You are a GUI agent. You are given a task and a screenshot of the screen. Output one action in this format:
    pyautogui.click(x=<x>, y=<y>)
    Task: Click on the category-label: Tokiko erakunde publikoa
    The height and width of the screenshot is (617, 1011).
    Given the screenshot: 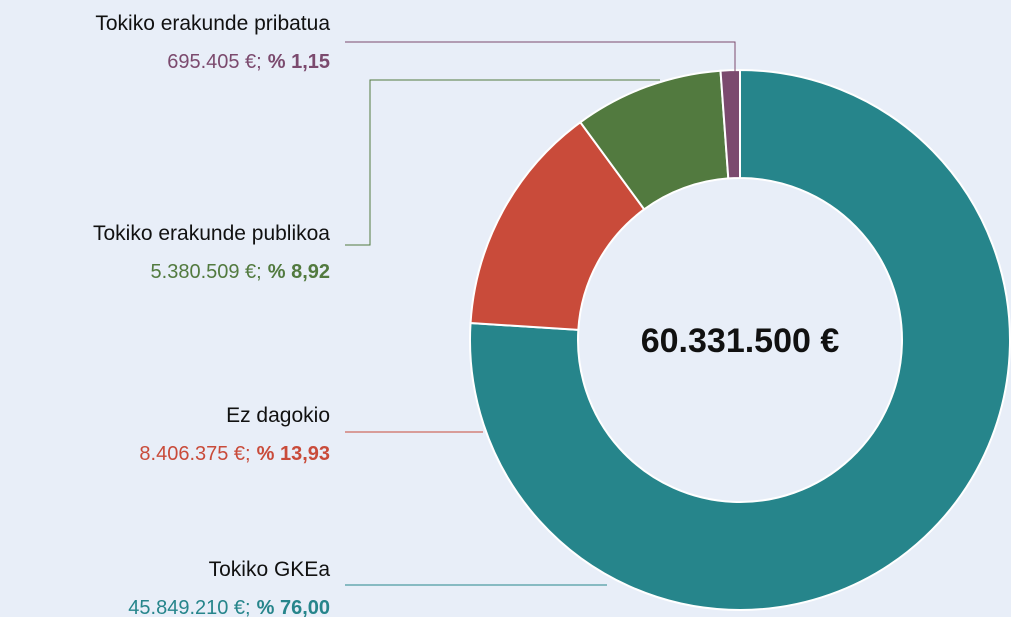 What is the action you would take?
    pyautogui.click(x=211, y=233)
    